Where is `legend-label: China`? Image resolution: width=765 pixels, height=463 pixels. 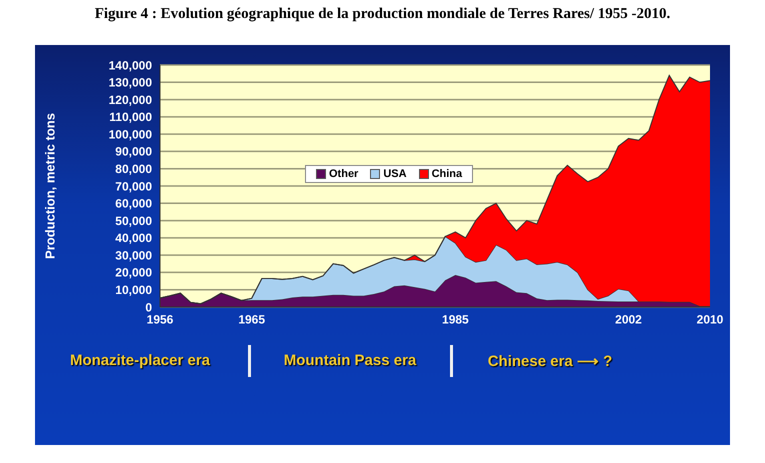
legend-label: China is located at coordinates (447, 174).